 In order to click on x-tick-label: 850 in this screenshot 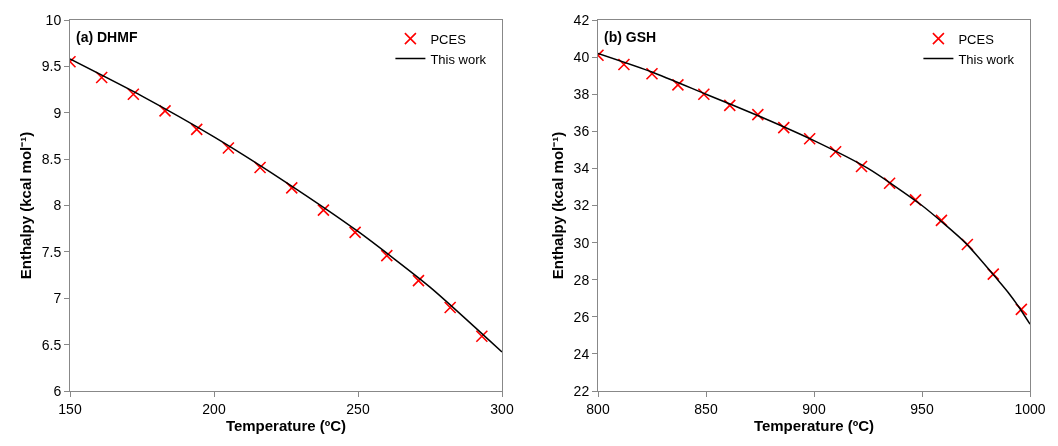, I will do `click(706, 408)`.